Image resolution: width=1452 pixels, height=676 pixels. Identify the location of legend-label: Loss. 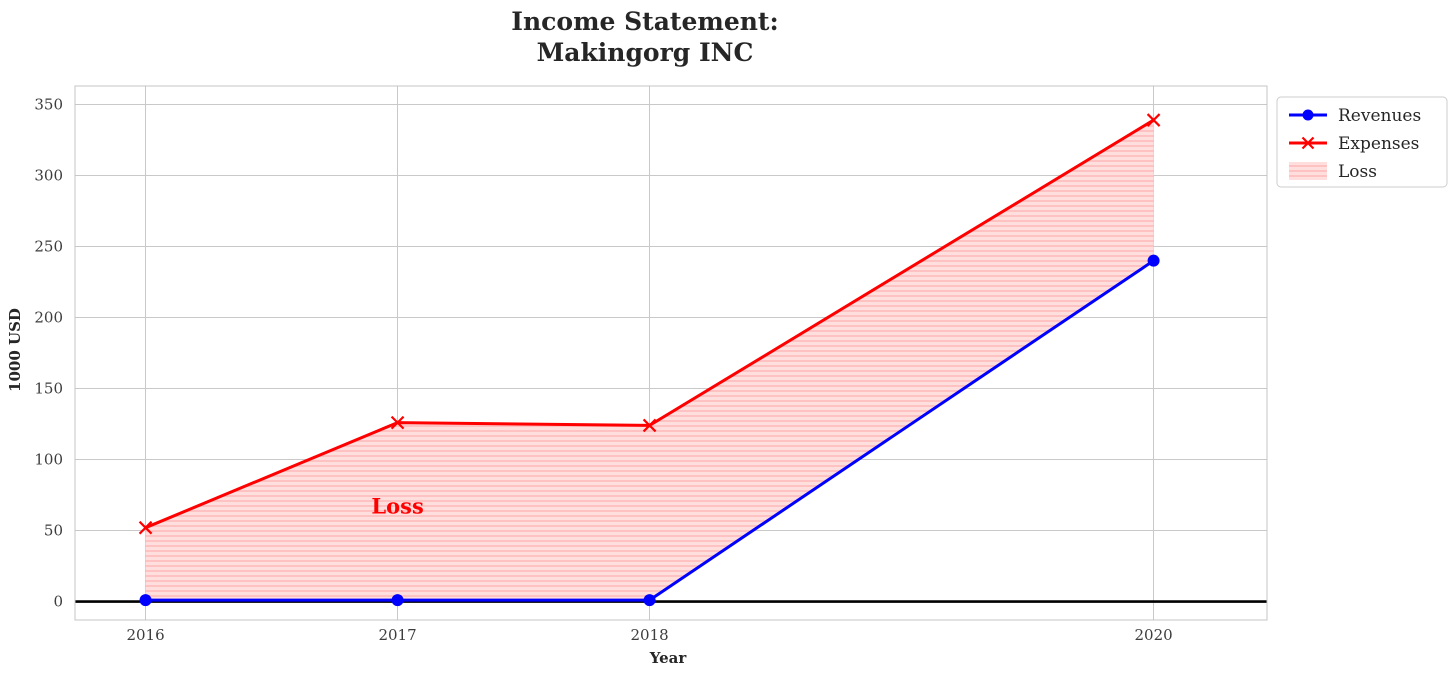
(1357, 172).